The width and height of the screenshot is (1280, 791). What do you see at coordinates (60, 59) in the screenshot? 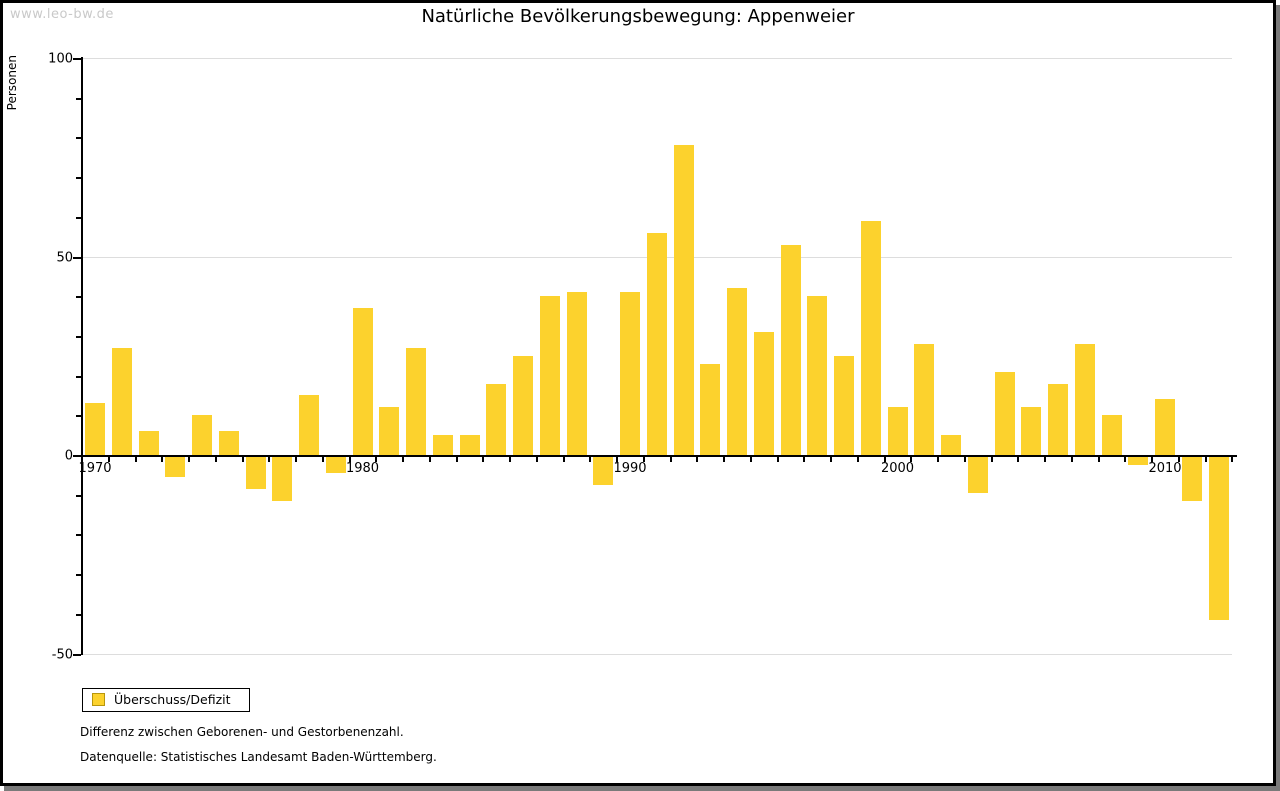
I see `y-tick-label: 100` at bounding box center [60, 59].